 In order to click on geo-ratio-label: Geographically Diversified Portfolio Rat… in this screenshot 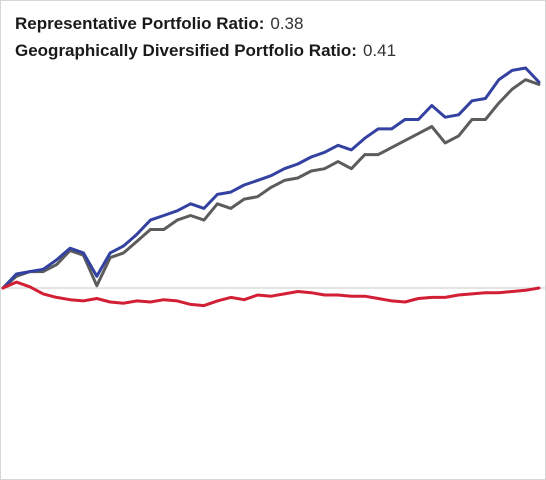, I will do `click(186, 50)`.